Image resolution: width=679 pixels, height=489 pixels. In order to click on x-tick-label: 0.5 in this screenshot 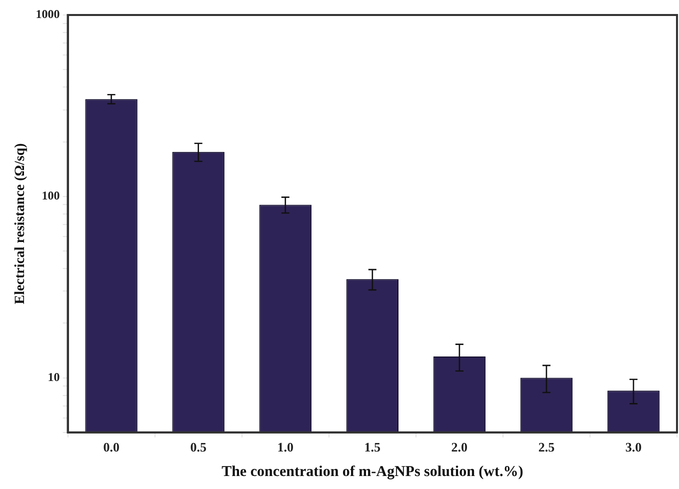, I will do `click(198, 447)`.